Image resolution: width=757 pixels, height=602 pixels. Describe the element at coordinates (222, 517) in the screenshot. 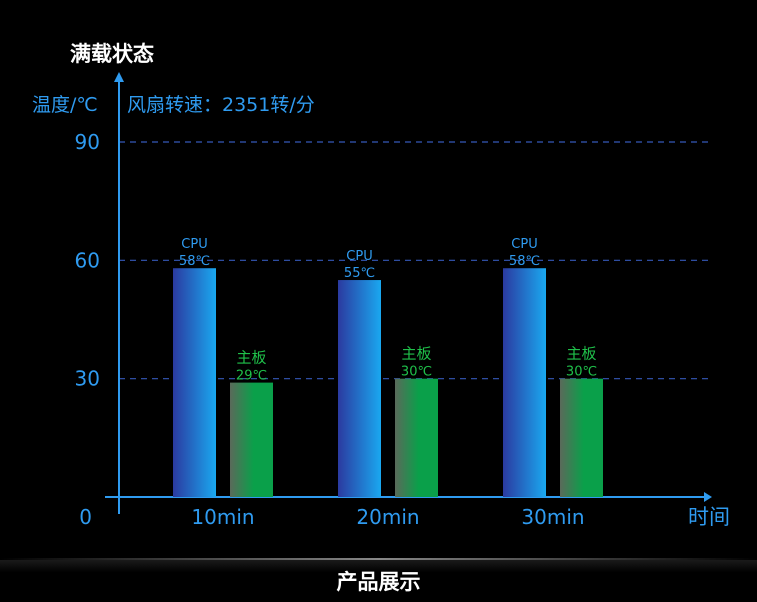

I see `x-tick-label: 10min` at that location.